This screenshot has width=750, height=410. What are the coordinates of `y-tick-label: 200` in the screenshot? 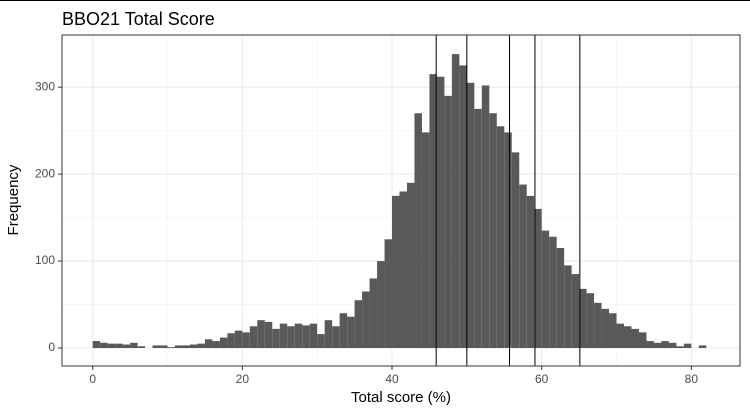 It's located at (45, 173).